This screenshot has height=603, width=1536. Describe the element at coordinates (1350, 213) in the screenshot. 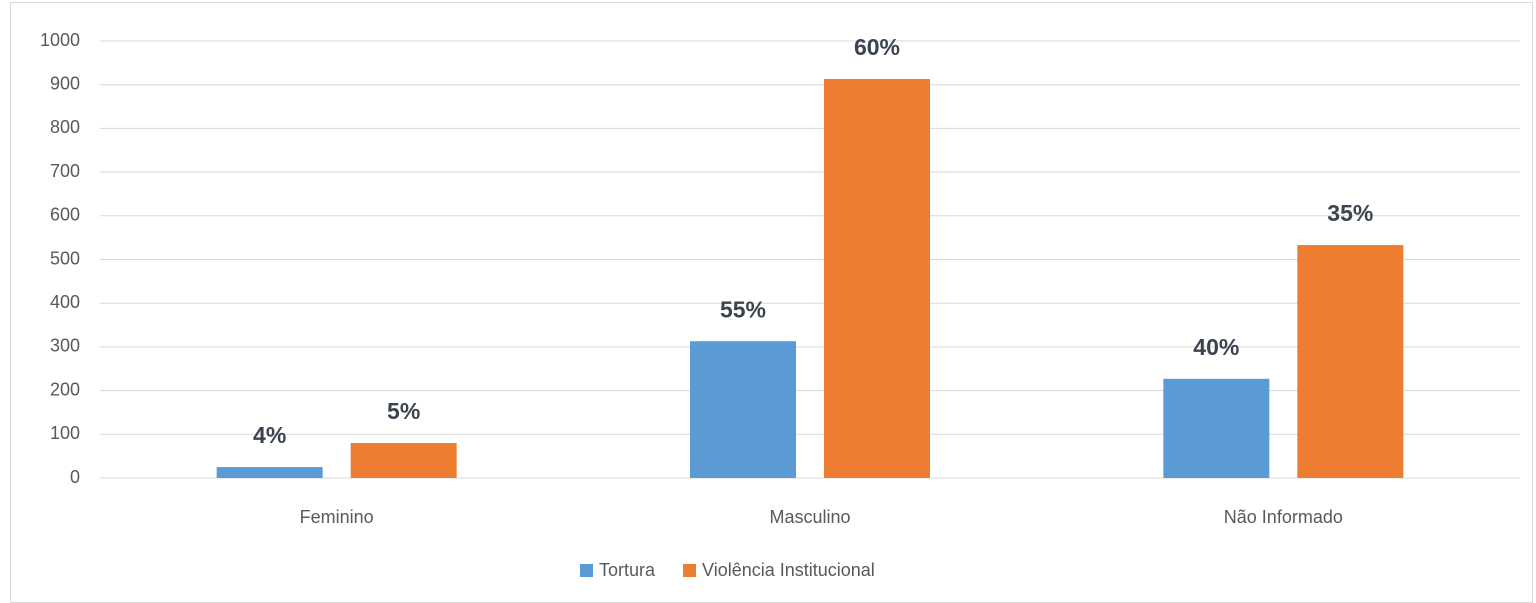

I see `data-label: 35%` at that location.